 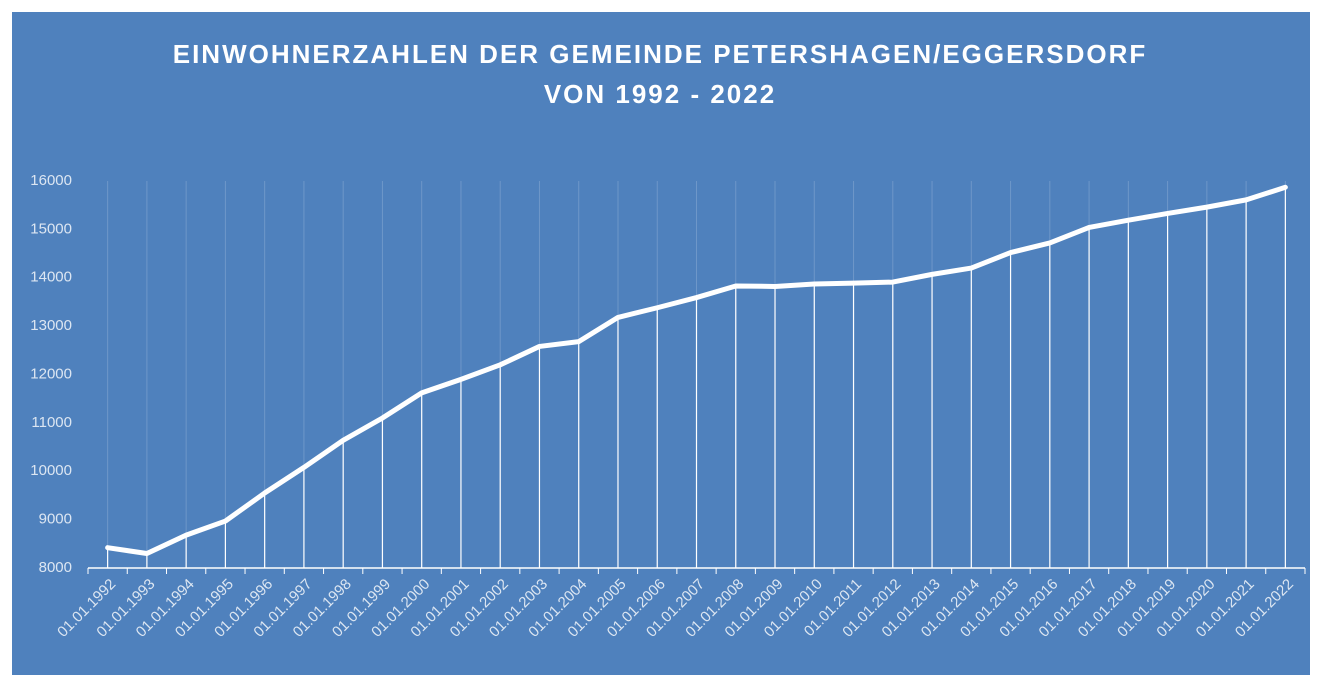 I want to click on y-tick-label: 13000, so click(x=51, y=325).